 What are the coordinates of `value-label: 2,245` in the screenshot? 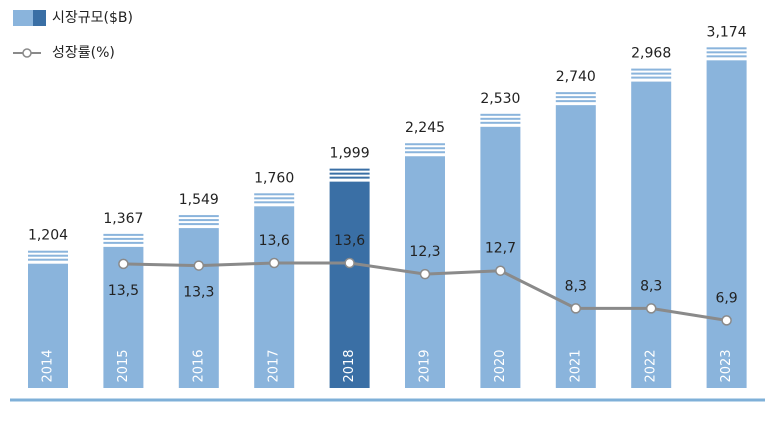 It's located at (425, 128).